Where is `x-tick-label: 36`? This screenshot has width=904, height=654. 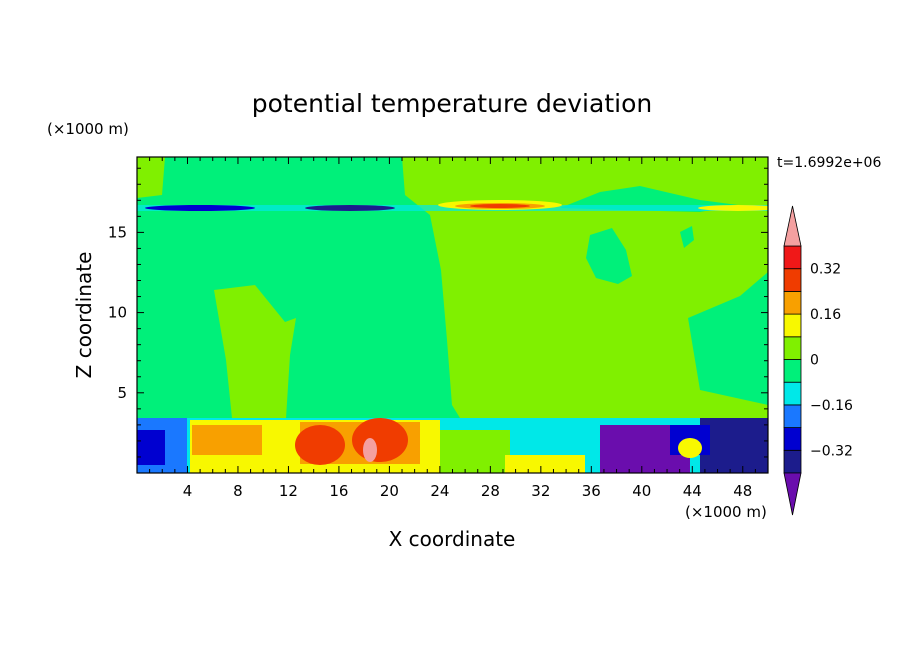 x-tick-label: 36 is located at coordinates (591, 491).